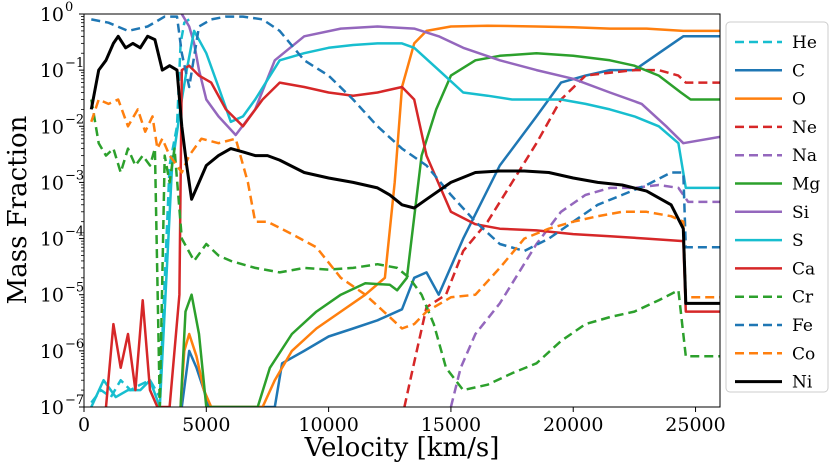  What do you see at coordinates (799, 100) in the screenshot?
I see `legend-label-o: O` at bounding box center [799, 100].